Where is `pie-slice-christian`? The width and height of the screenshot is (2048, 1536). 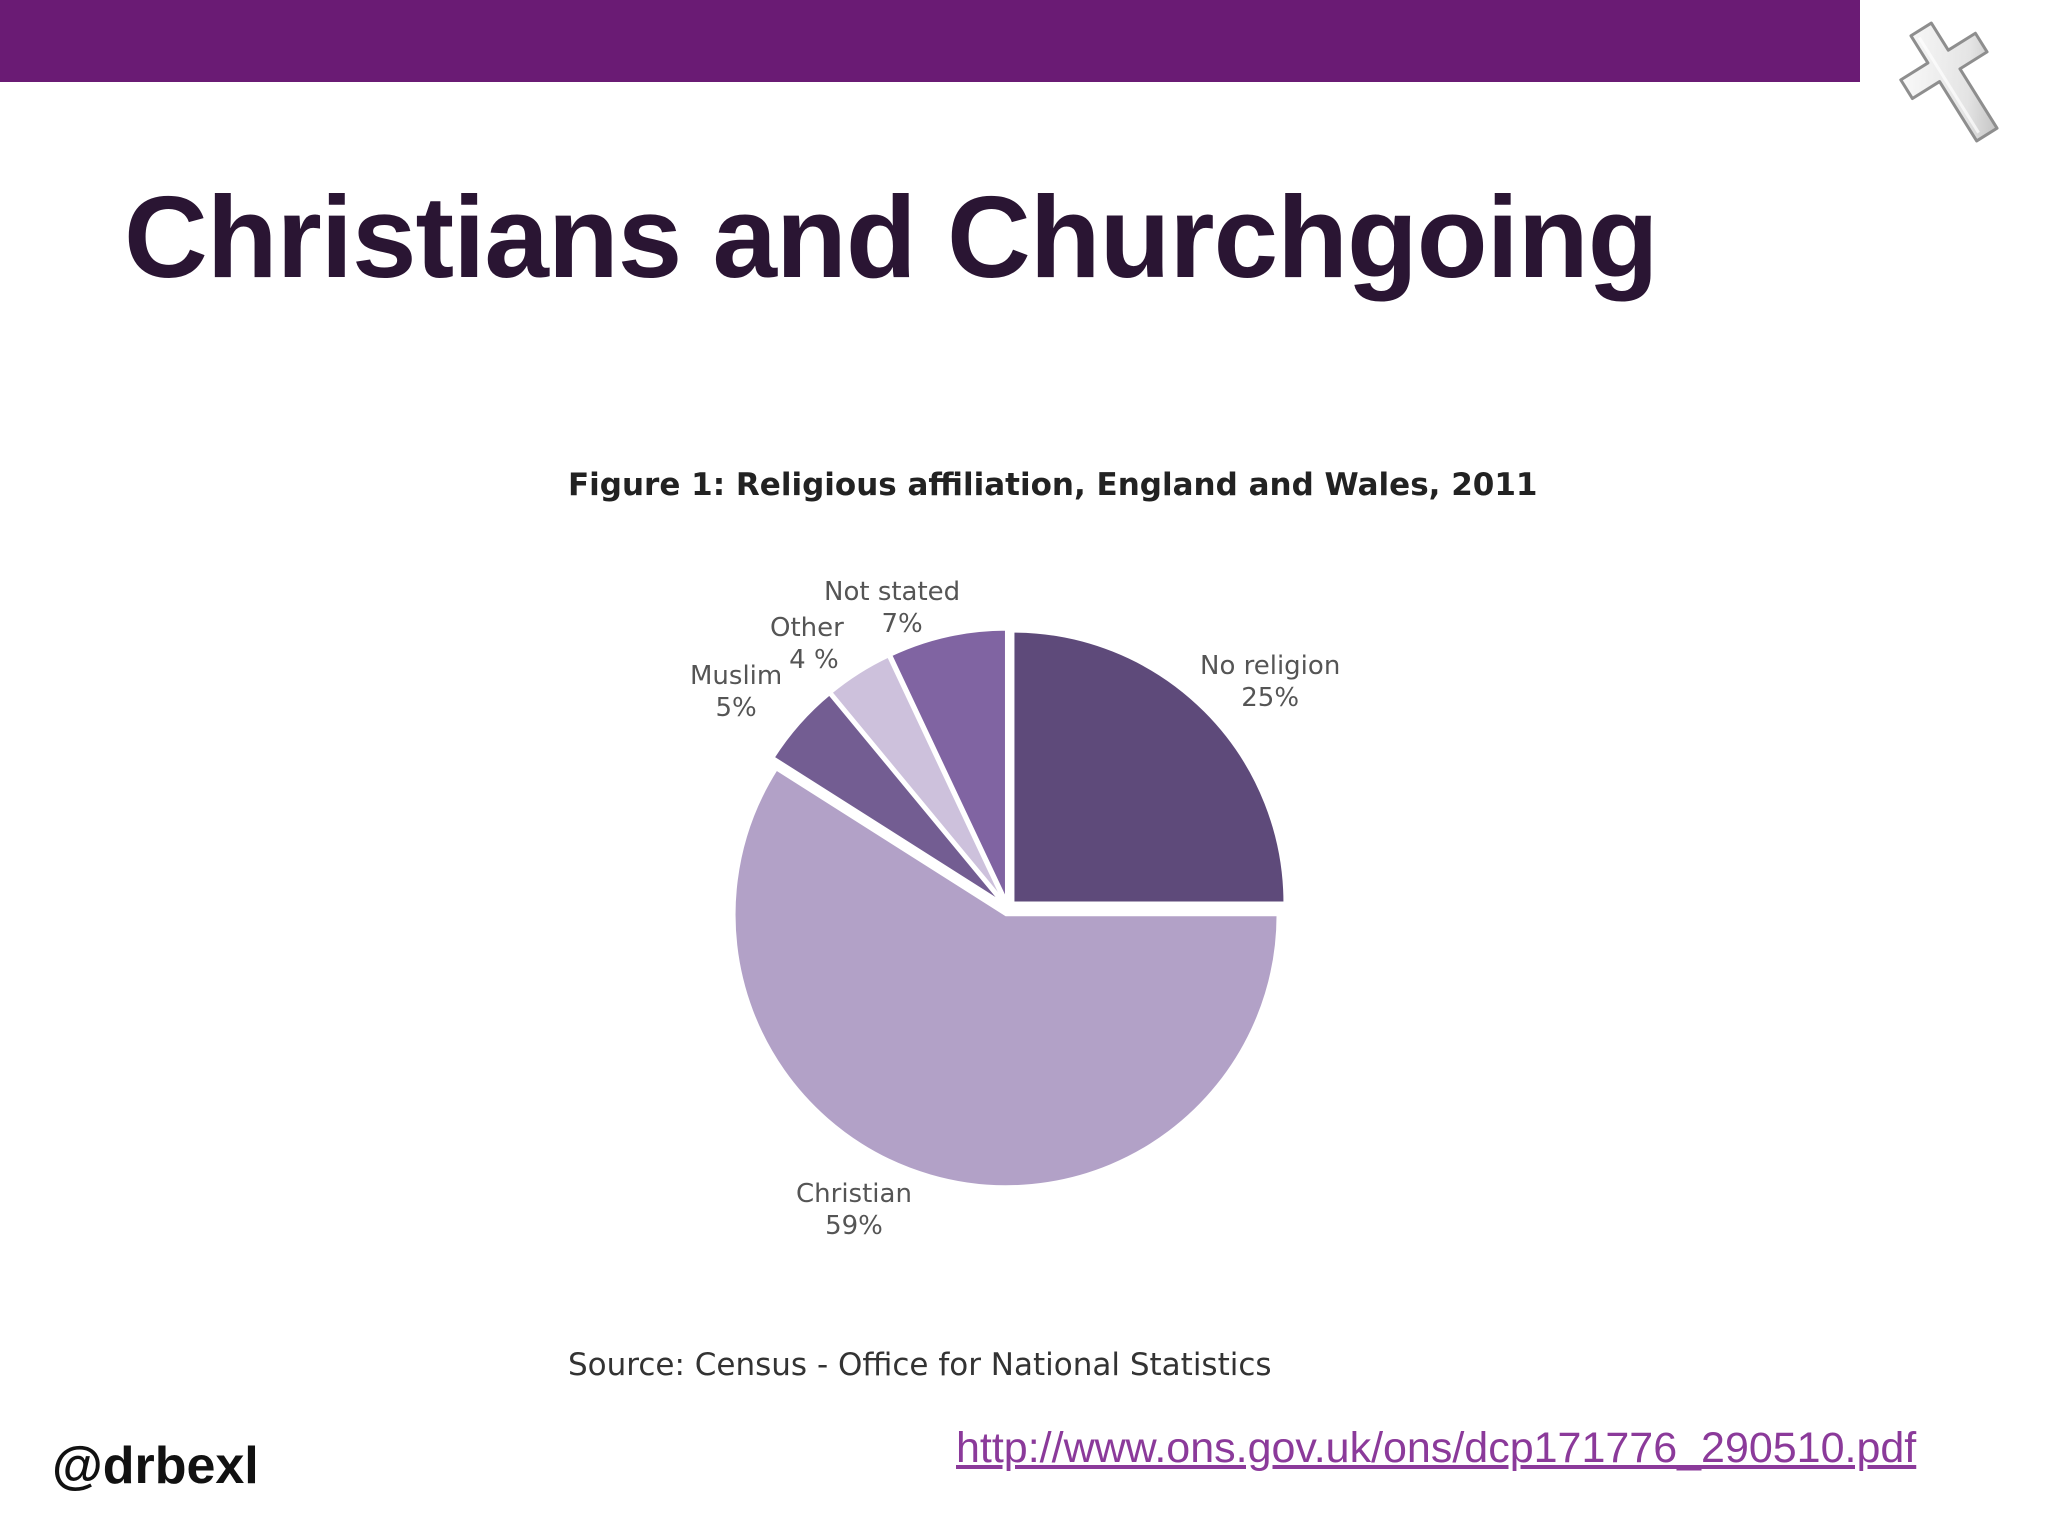 pie-slice-christian is located at coordinates (1006, 977).